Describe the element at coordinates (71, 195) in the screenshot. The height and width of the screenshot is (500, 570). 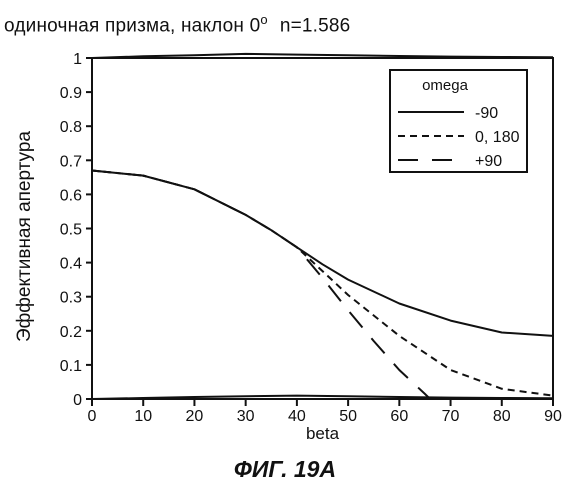
I see `y-tick-label: 0.6` at that location.